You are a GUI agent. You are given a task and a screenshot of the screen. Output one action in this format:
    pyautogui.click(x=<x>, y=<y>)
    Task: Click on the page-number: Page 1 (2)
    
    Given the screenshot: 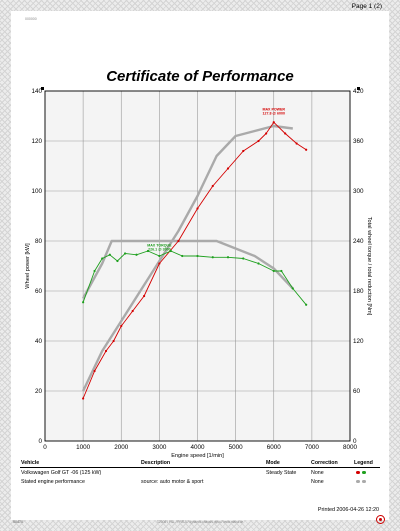 What is the action you would take?
    pyautogui.click(x=366, y=6)
    